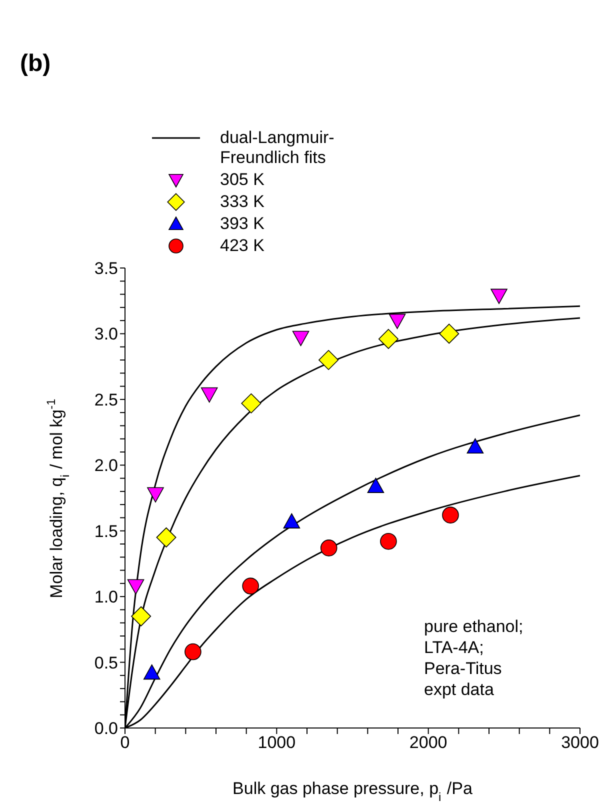  What do you see at coordinates (125, 742) in the screenshot?
I see `x-tick-label: 0` at bounding box center [125, 742].